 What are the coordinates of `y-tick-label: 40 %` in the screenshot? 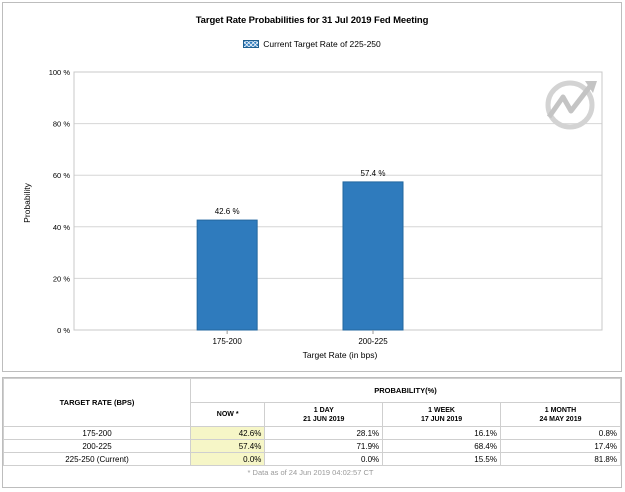 It's located at (61, 227).